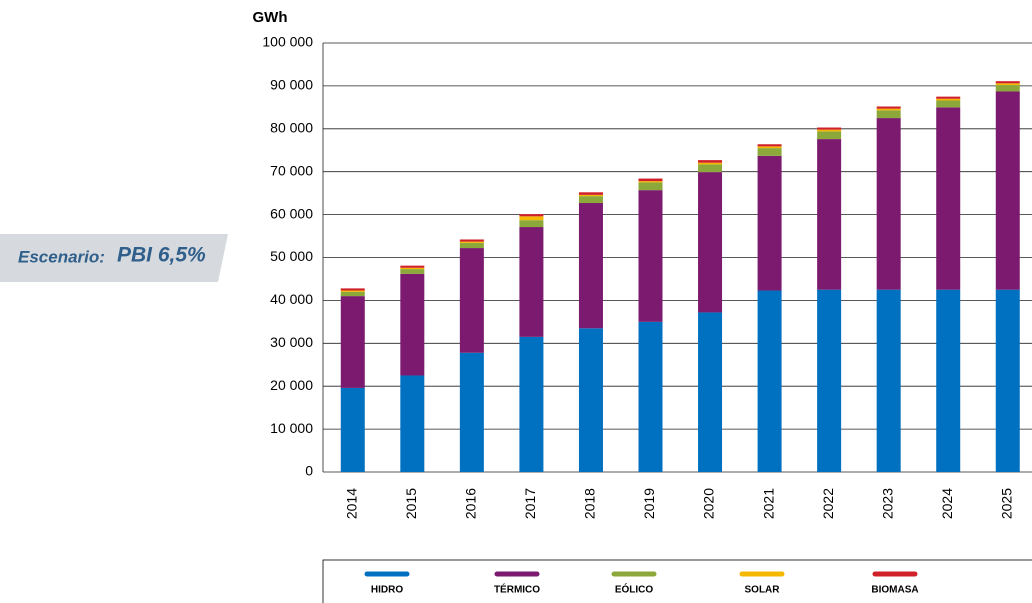  Describe the element at coordinates (291, 213) in the screenshot. I see `y-tick-label: 60 000` at that location.